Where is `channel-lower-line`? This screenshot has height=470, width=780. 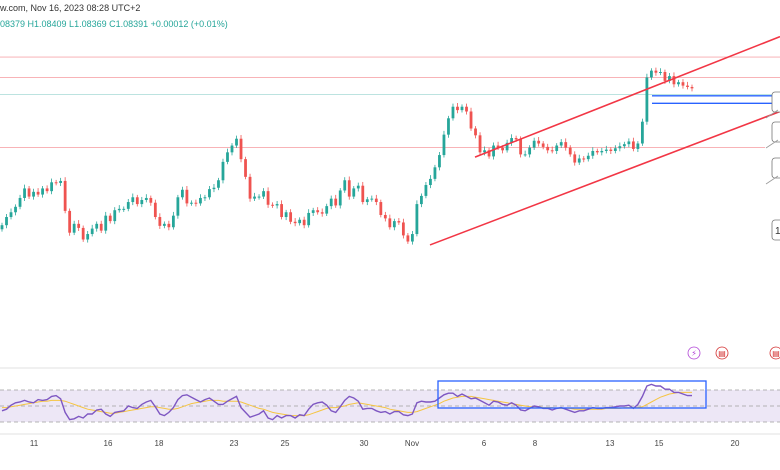 channel-lower-line is located at coordinates (604, 178).